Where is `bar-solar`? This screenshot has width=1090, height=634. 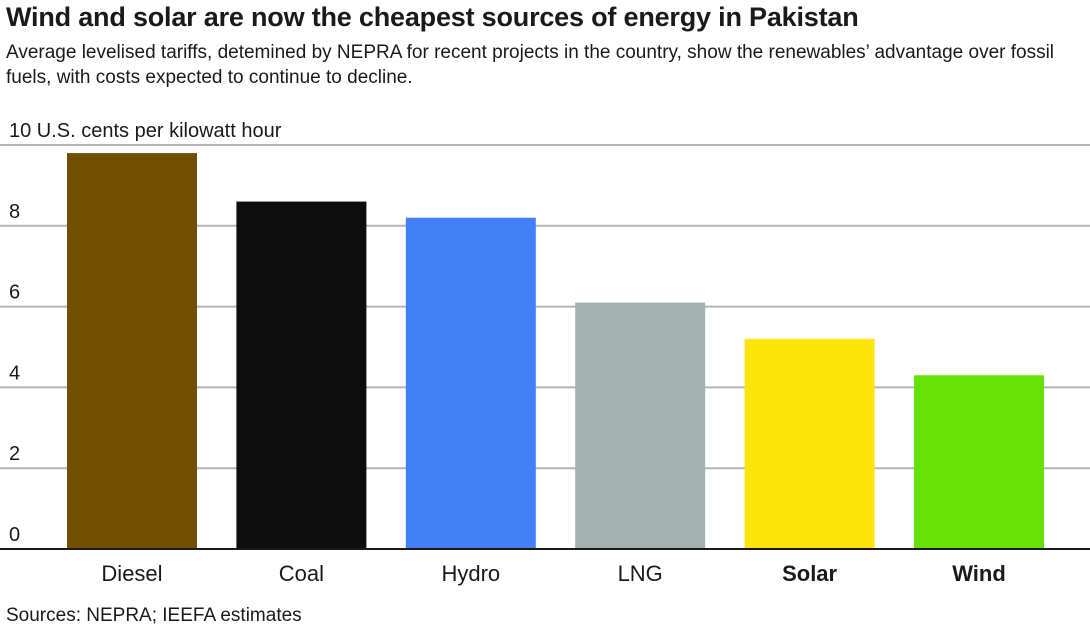
bar-solar is located at coordinates (809, 443).